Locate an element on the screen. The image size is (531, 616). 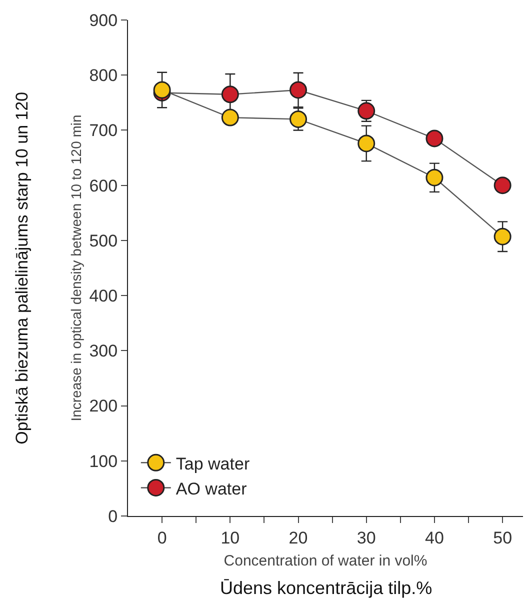
y-tick-label: 500 is located at coordinates (103, 240).